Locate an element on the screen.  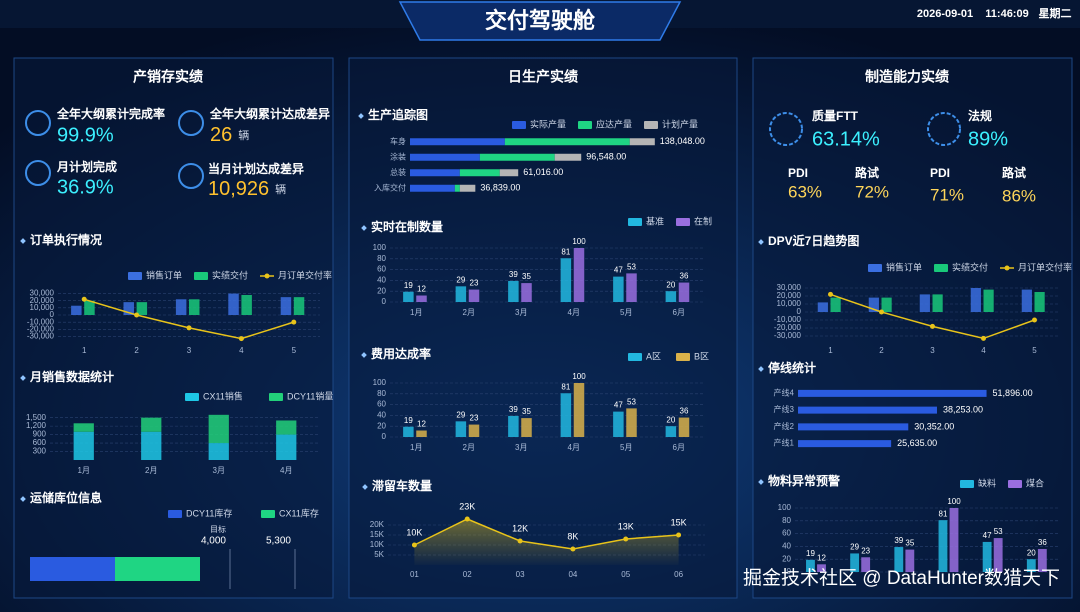
x-tick-label: 2 is located at coordinates (136, 350).